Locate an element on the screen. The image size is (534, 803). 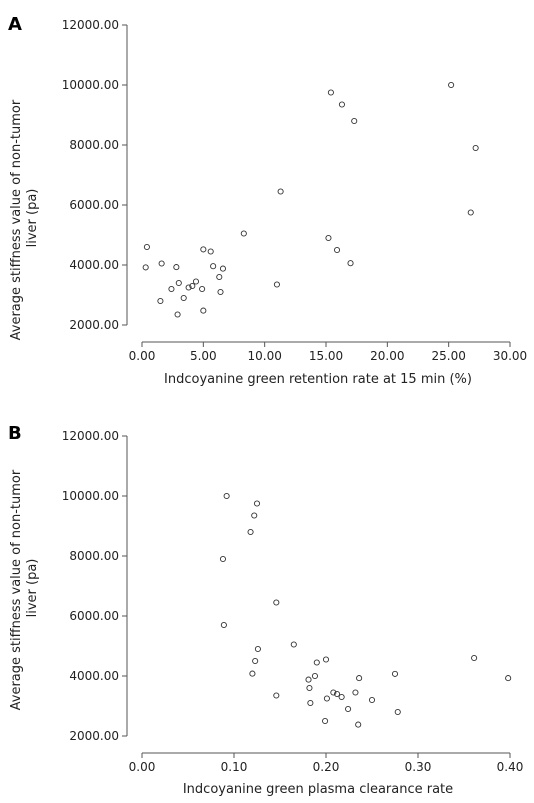
panel-a-ylabel-line-1: Average stiffness value of non-tumor is located at coordinates (16, 219).